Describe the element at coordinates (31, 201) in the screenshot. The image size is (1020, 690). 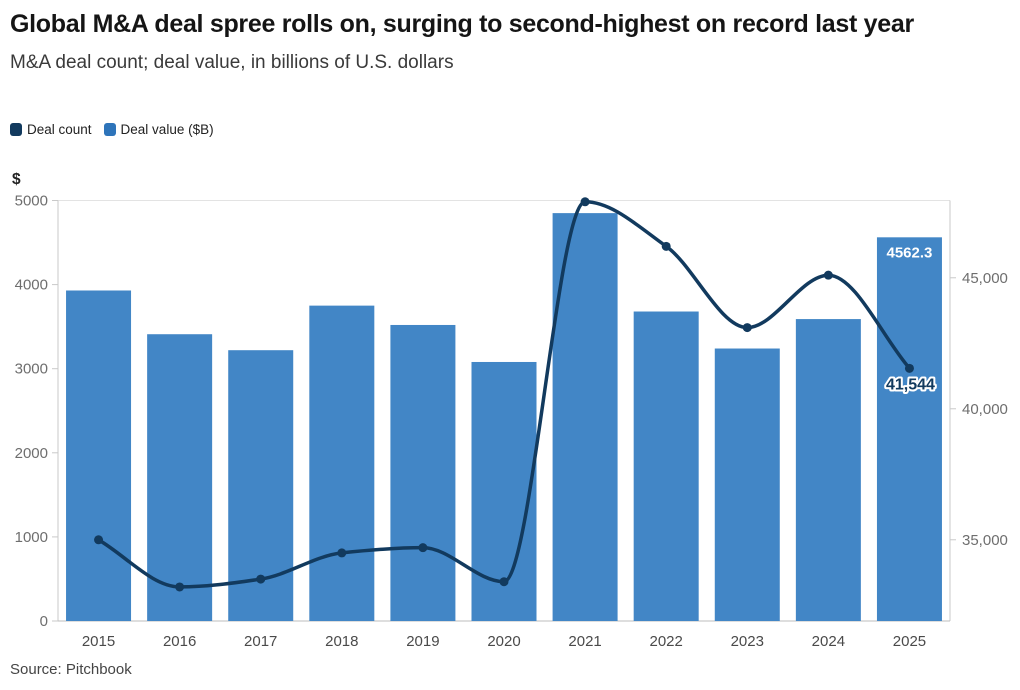
I see `left-axis-tick-label: 5000` at that location.